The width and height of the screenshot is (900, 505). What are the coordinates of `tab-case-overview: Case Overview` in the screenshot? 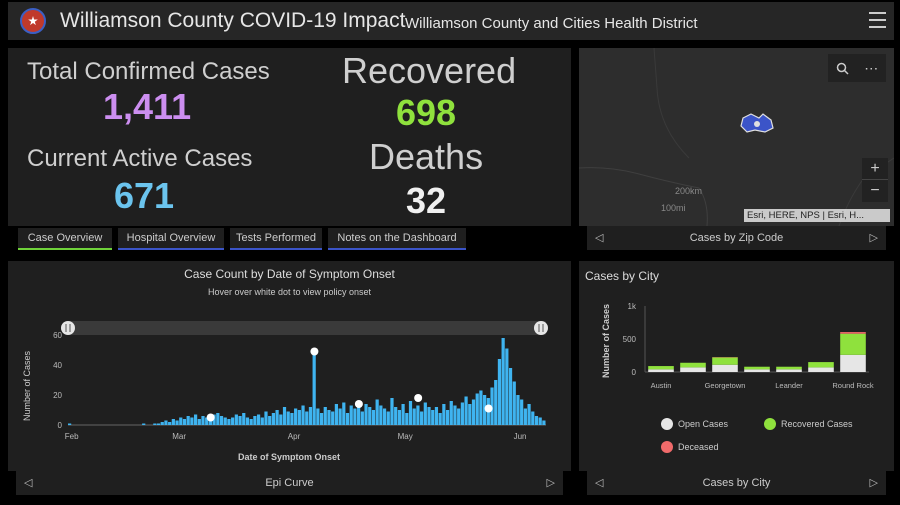 It's located at (65, 239).